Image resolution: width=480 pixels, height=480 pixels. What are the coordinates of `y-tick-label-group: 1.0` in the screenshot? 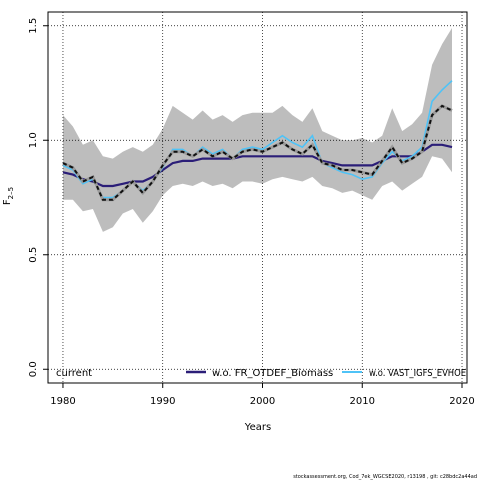 It's located at (33, 140).